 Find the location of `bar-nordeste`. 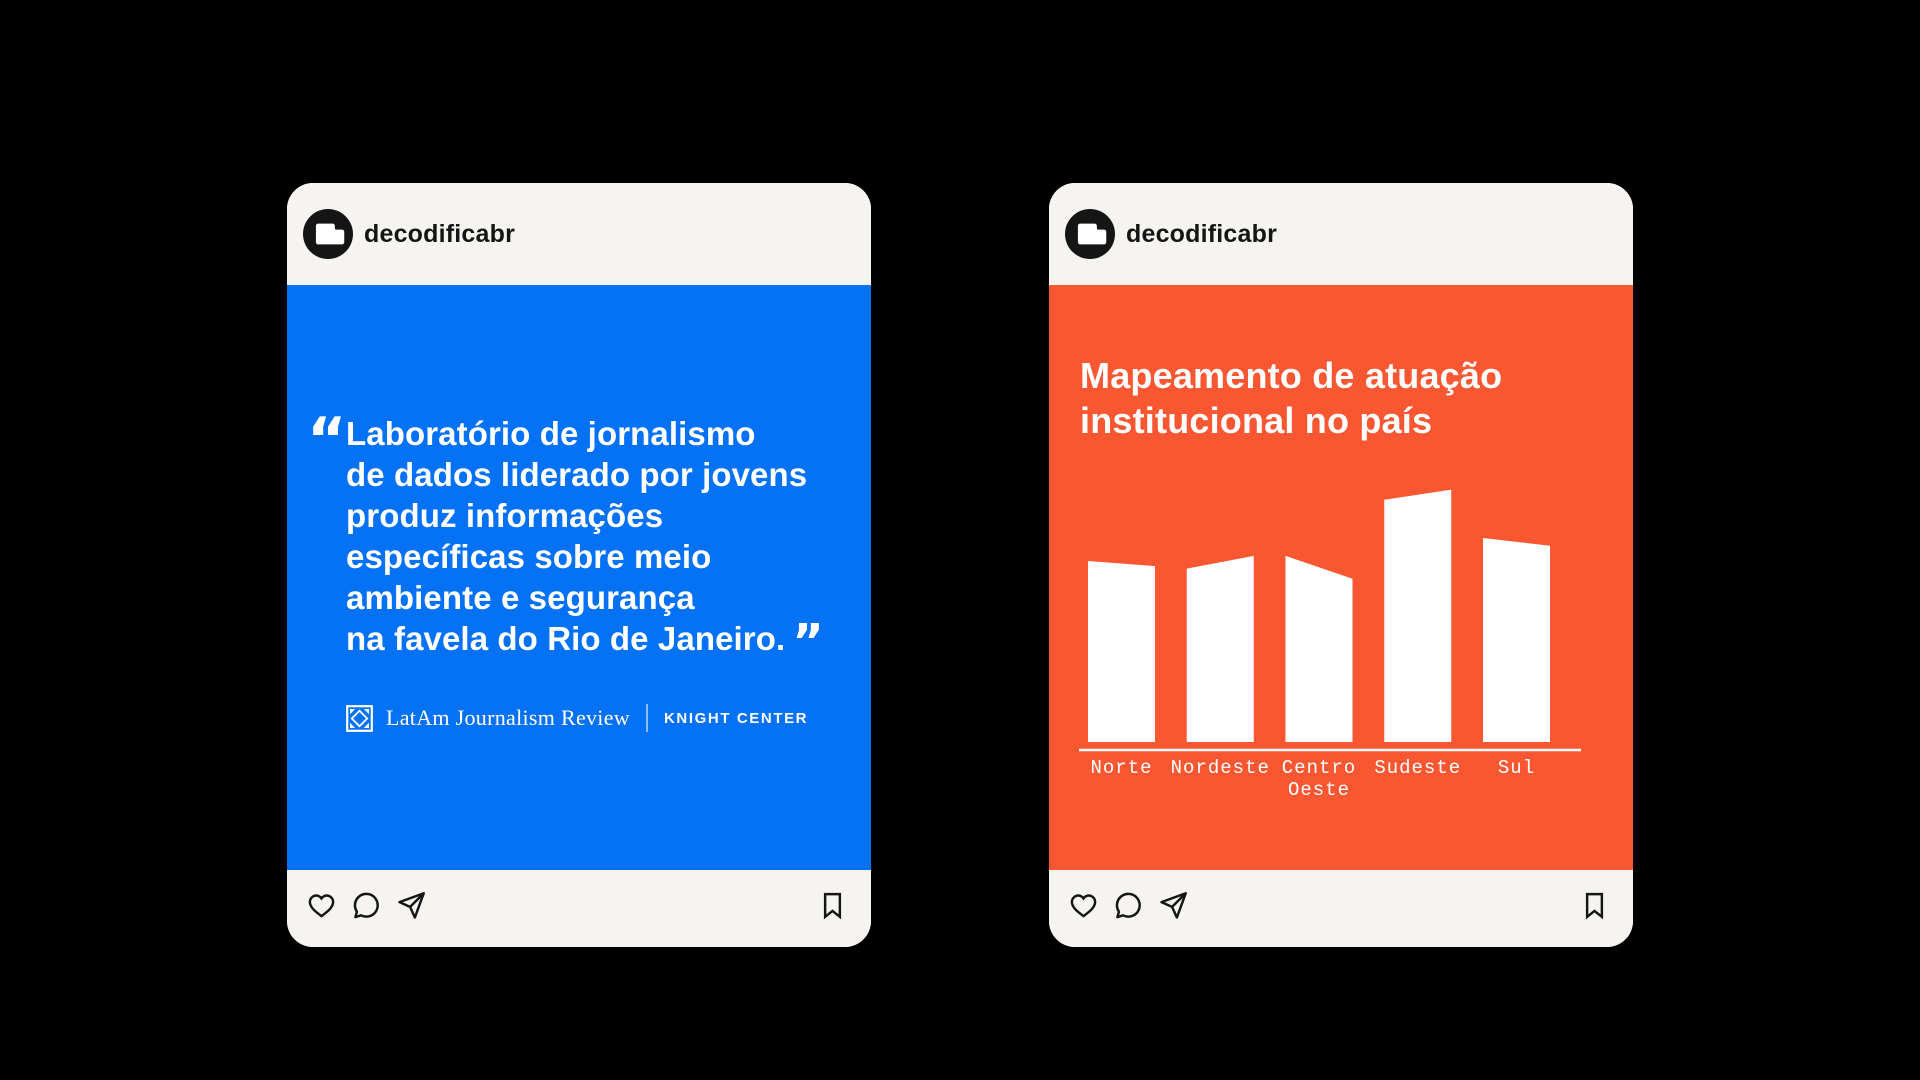

bar-nordeste is located at coordinates (1220, 648).